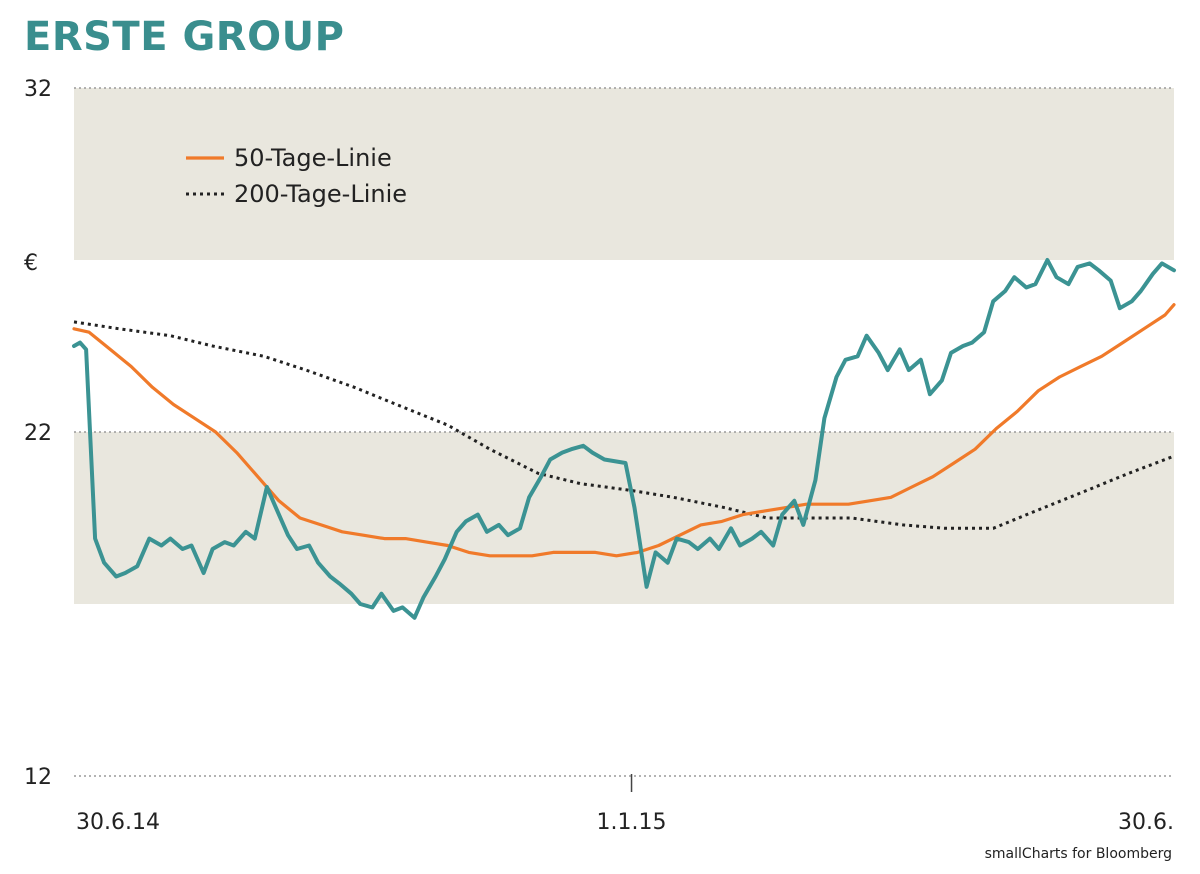 Image resolution: width=1200 pixels, height=874 pixels. What do you see at coordinates (313, 158) in the screenshot?
I see `legend-label-ma50: 50-Tage-Linie` at bounding box center [313, 158].